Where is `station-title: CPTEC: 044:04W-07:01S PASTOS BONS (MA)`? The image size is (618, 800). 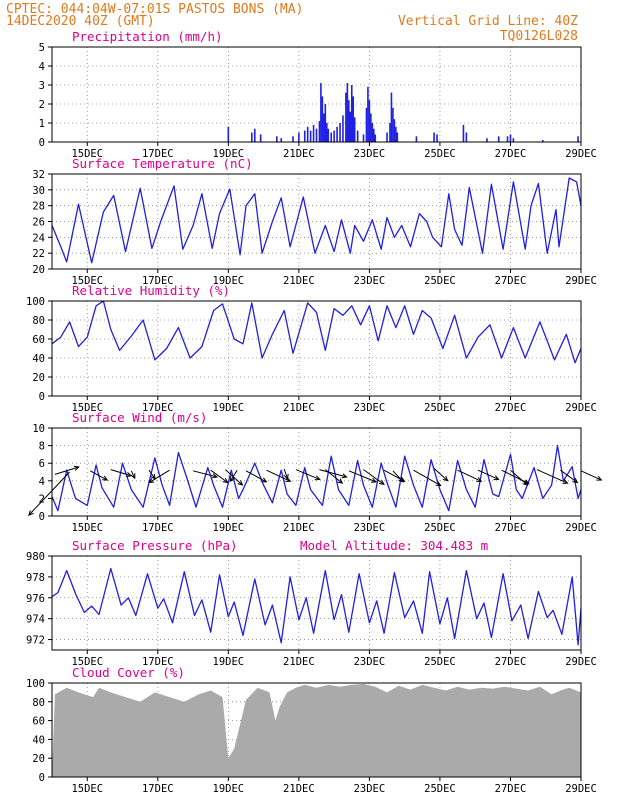 station-title: CPTEC: 044:04W-07:01S PASTOS BONS (MA) is located at coordinates (154, 9).